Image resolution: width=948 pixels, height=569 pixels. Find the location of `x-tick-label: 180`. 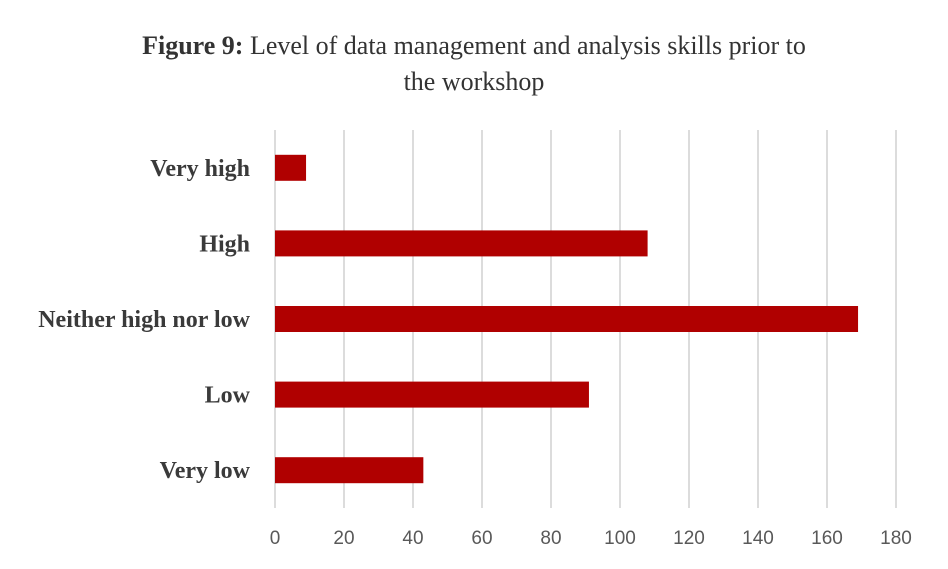

x-tick-label: 180 is located at coordinates (896, 538).